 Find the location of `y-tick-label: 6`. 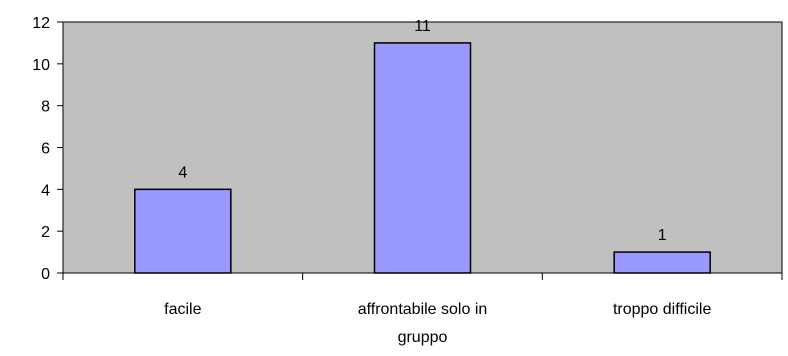

y-tick-label: 6 is located at coordinates (45, 149).